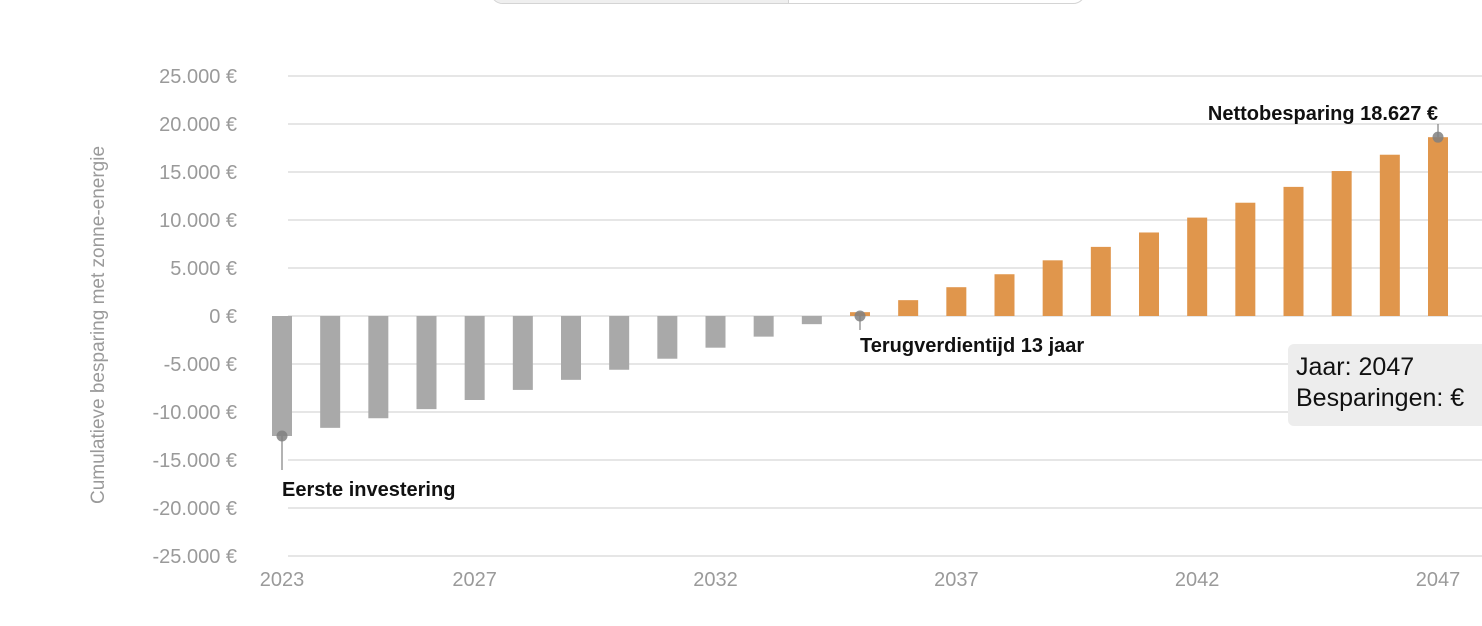 This screenshot has height=626, width=1482. Describe the element at coordinates (908, 308) in the screenshot. I see `bar-2036` at that location.